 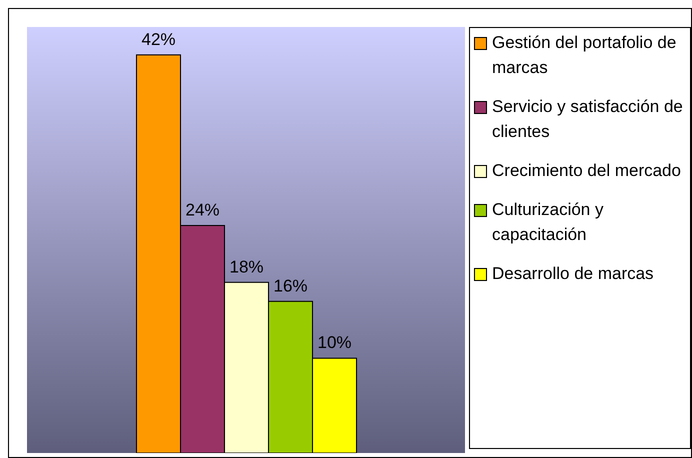 What do you see at coordinates (246, 266) in the screenshot?
I see `data-label: 18%` at bounding box center [246, 266].